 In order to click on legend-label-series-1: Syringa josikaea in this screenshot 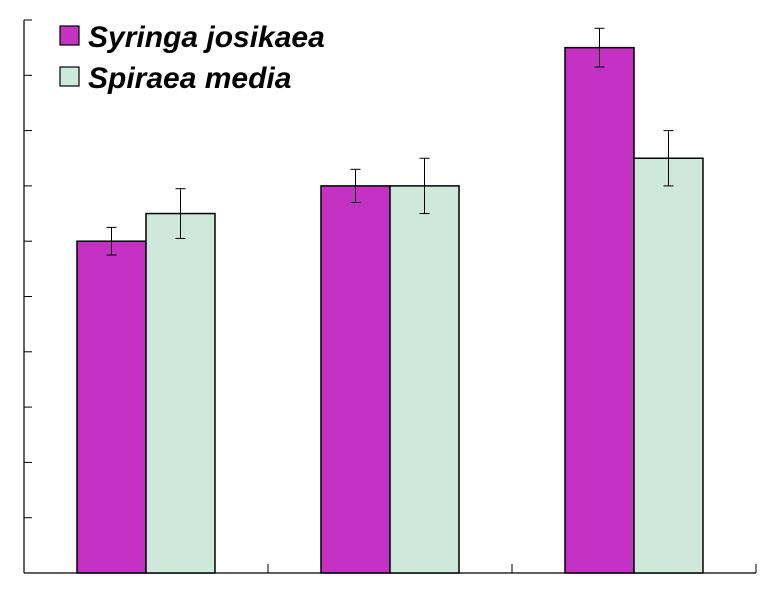, I will do `click(206, 37)`.